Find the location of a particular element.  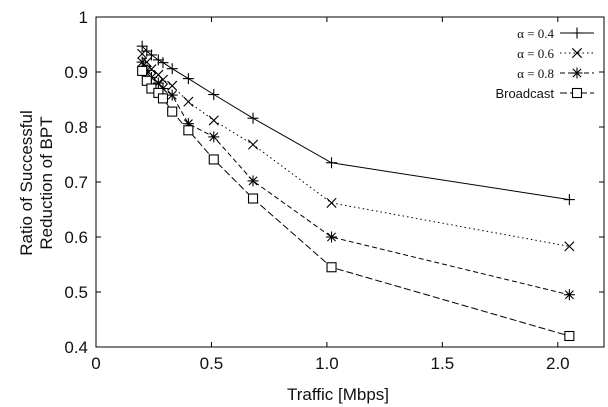

y-tick-label: 0.4 is located at coordinates (76, 347).